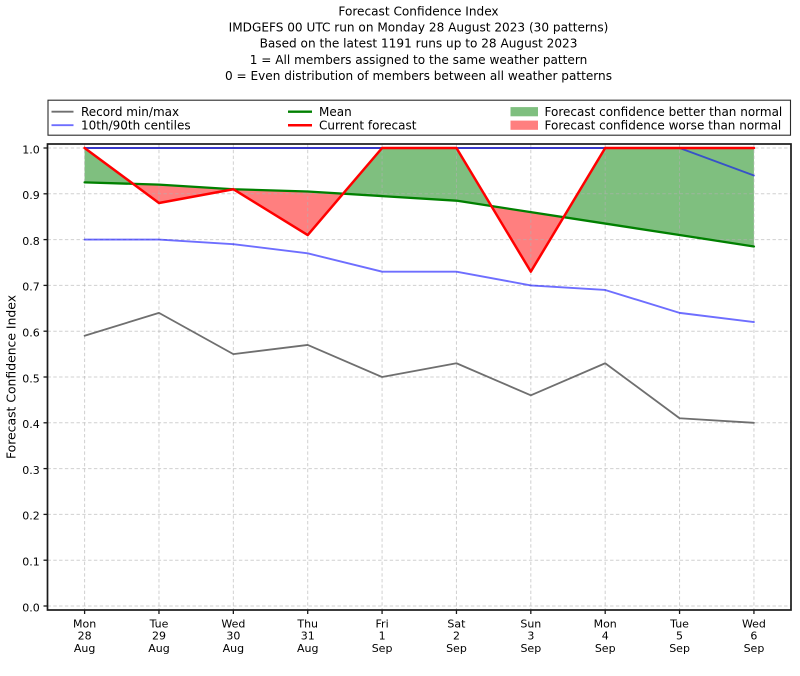 The width and height of the screenshot is (800, 676). I want to click on legend-entry-record-minmax: Record min/max, so click(115, 112).